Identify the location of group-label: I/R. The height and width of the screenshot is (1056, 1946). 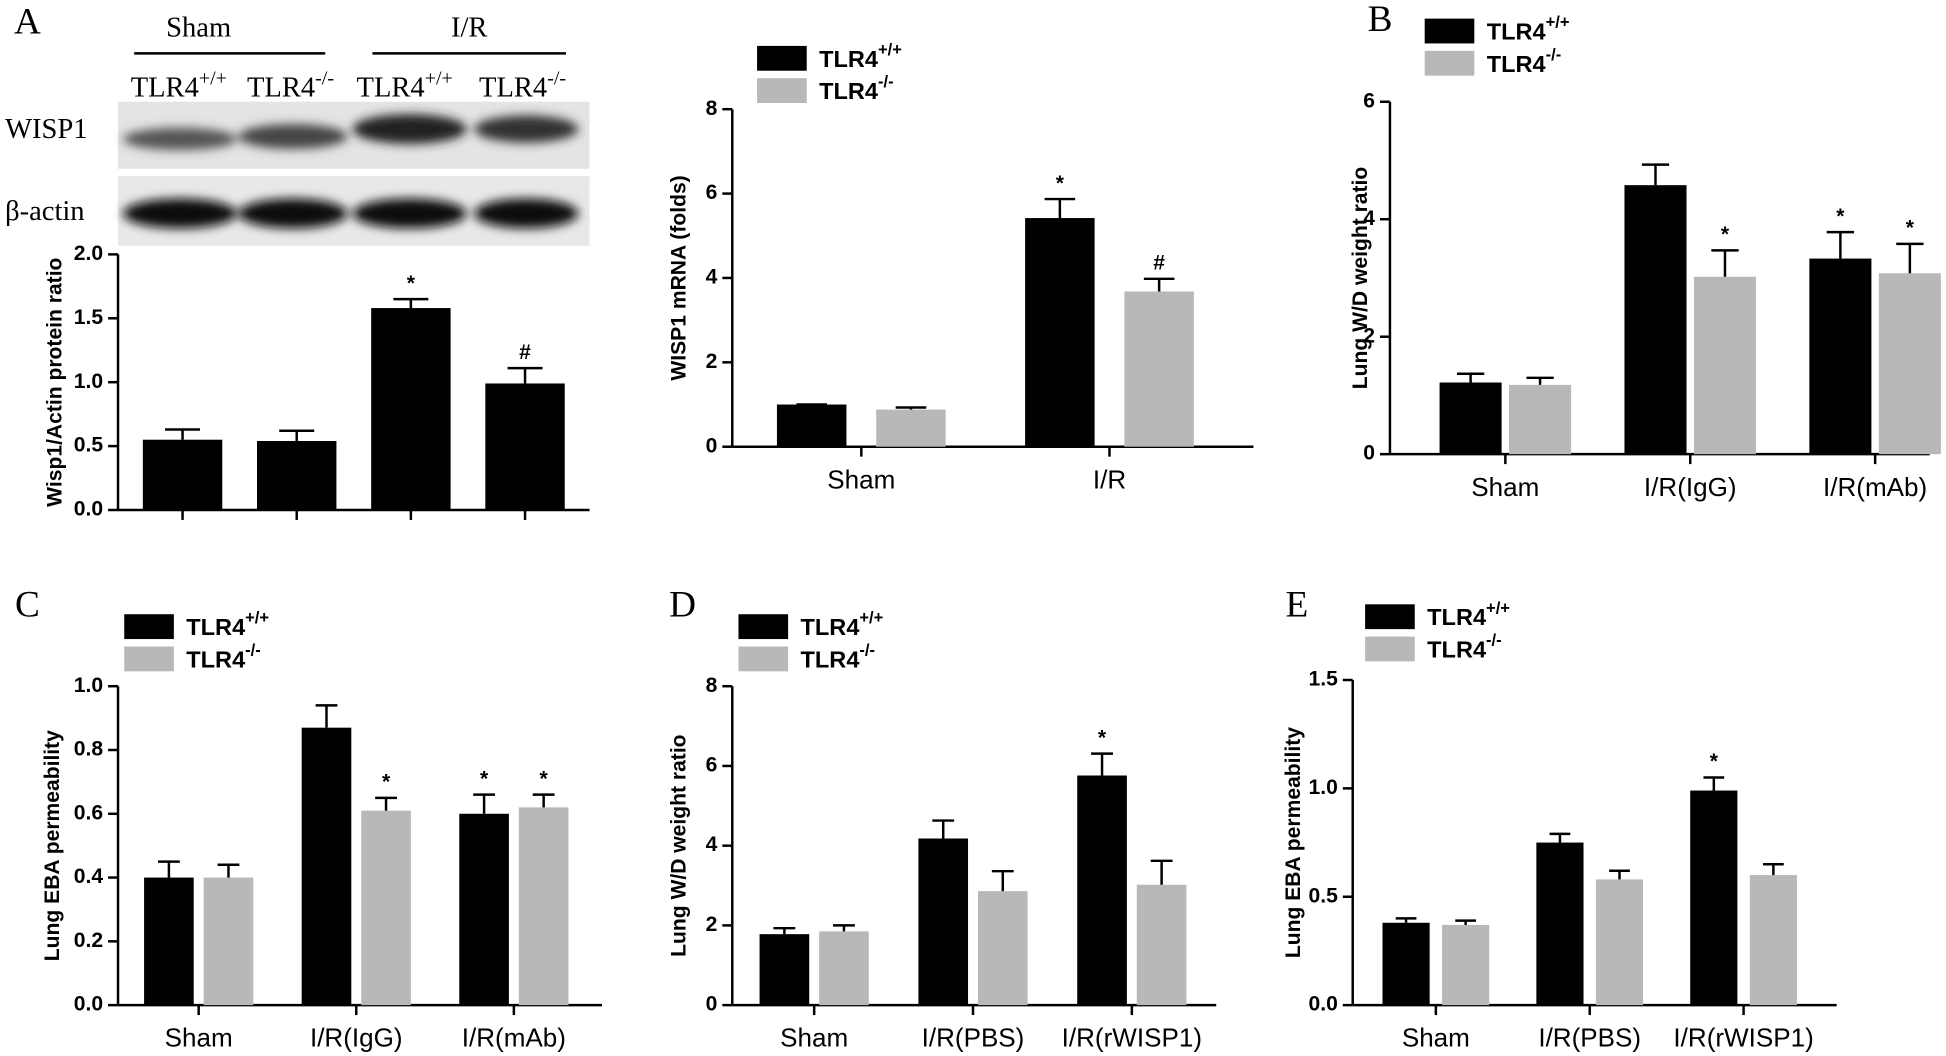
(469, 27).